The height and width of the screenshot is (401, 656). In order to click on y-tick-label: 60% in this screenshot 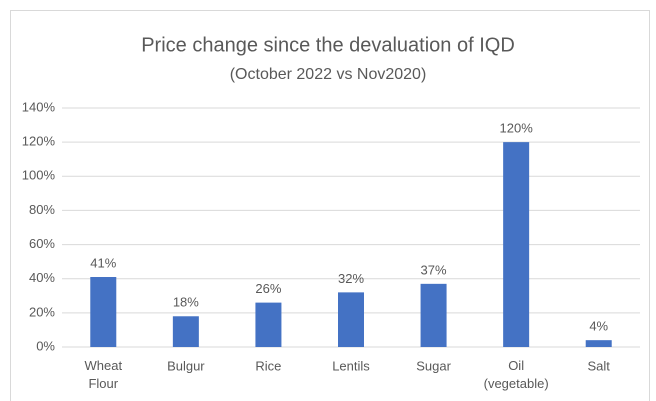, I will do `click(42, 243)`.